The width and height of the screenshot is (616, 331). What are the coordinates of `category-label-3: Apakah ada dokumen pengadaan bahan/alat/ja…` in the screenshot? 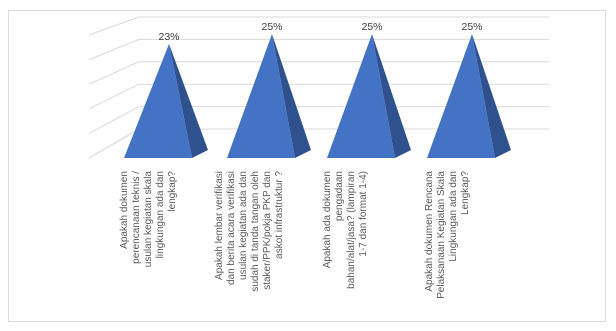 It's located at (345, 230).